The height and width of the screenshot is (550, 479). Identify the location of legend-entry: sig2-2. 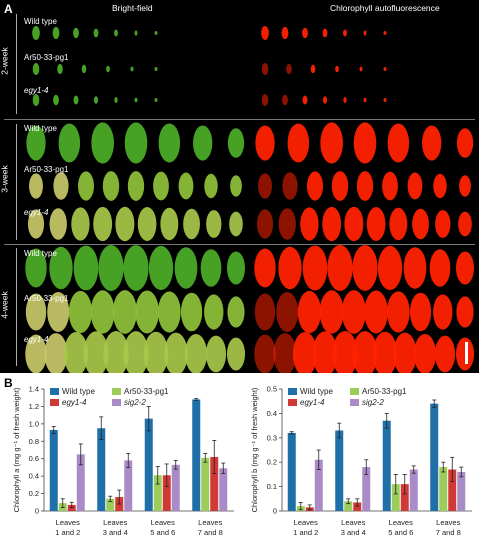
(135, 402).